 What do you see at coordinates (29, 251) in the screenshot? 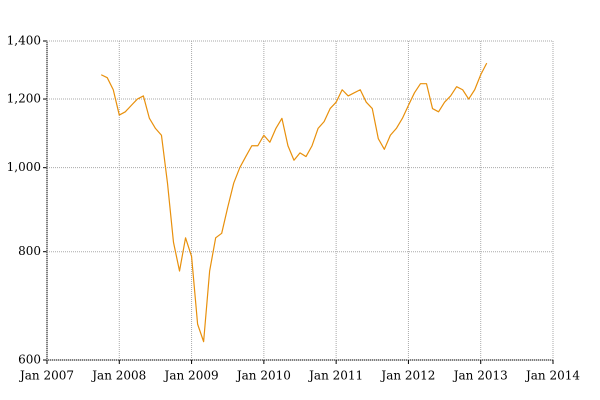
I see `y-tick-label: 800` at bounding box center [29, 251].